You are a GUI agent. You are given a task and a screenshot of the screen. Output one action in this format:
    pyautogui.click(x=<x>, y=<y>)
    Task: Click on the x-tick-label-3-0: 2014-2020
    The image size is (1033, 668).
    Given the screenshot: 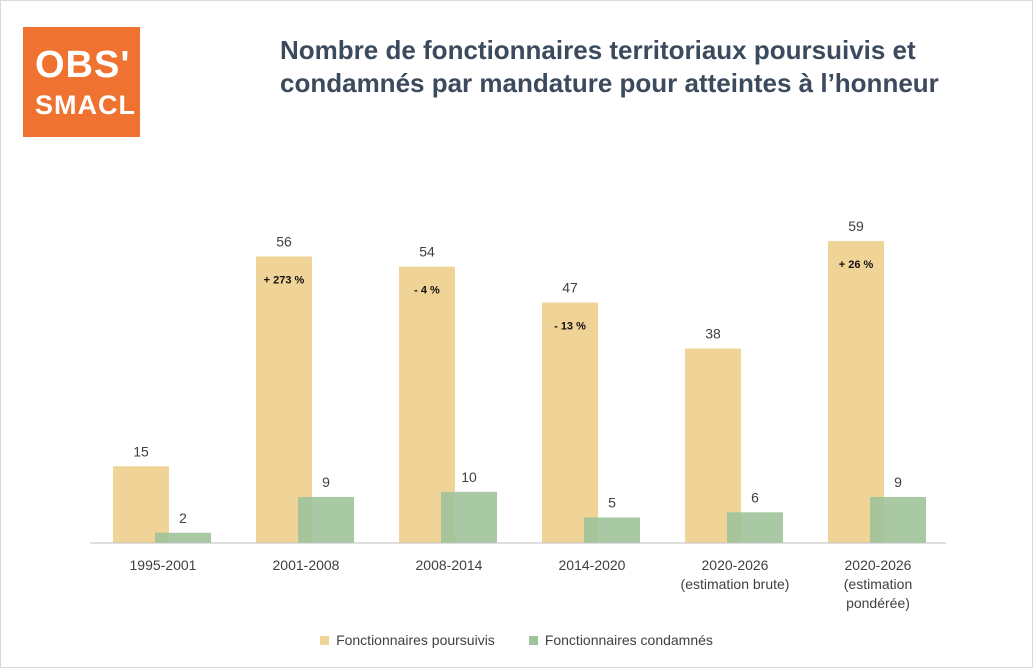 What is the action you would take?
    pyautogui.click(x=592, y=565)
    